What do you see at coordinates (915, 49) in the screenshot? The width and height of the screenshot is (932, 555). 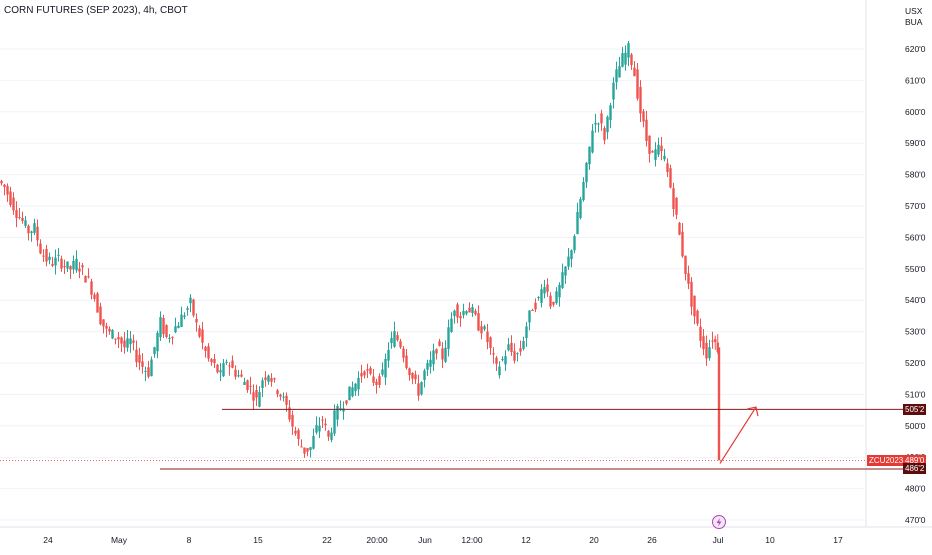 I see `y-tick-label: 620'0` at bounding box center [915, 49].